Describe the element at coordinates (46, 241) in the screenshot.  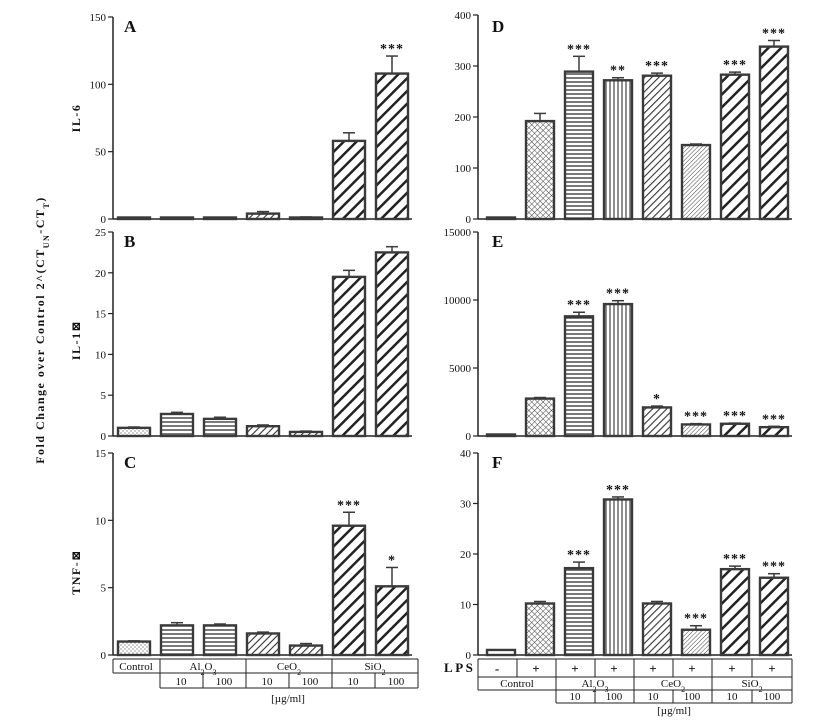
I see `y-axis-title-sub-un: UN` at that location.